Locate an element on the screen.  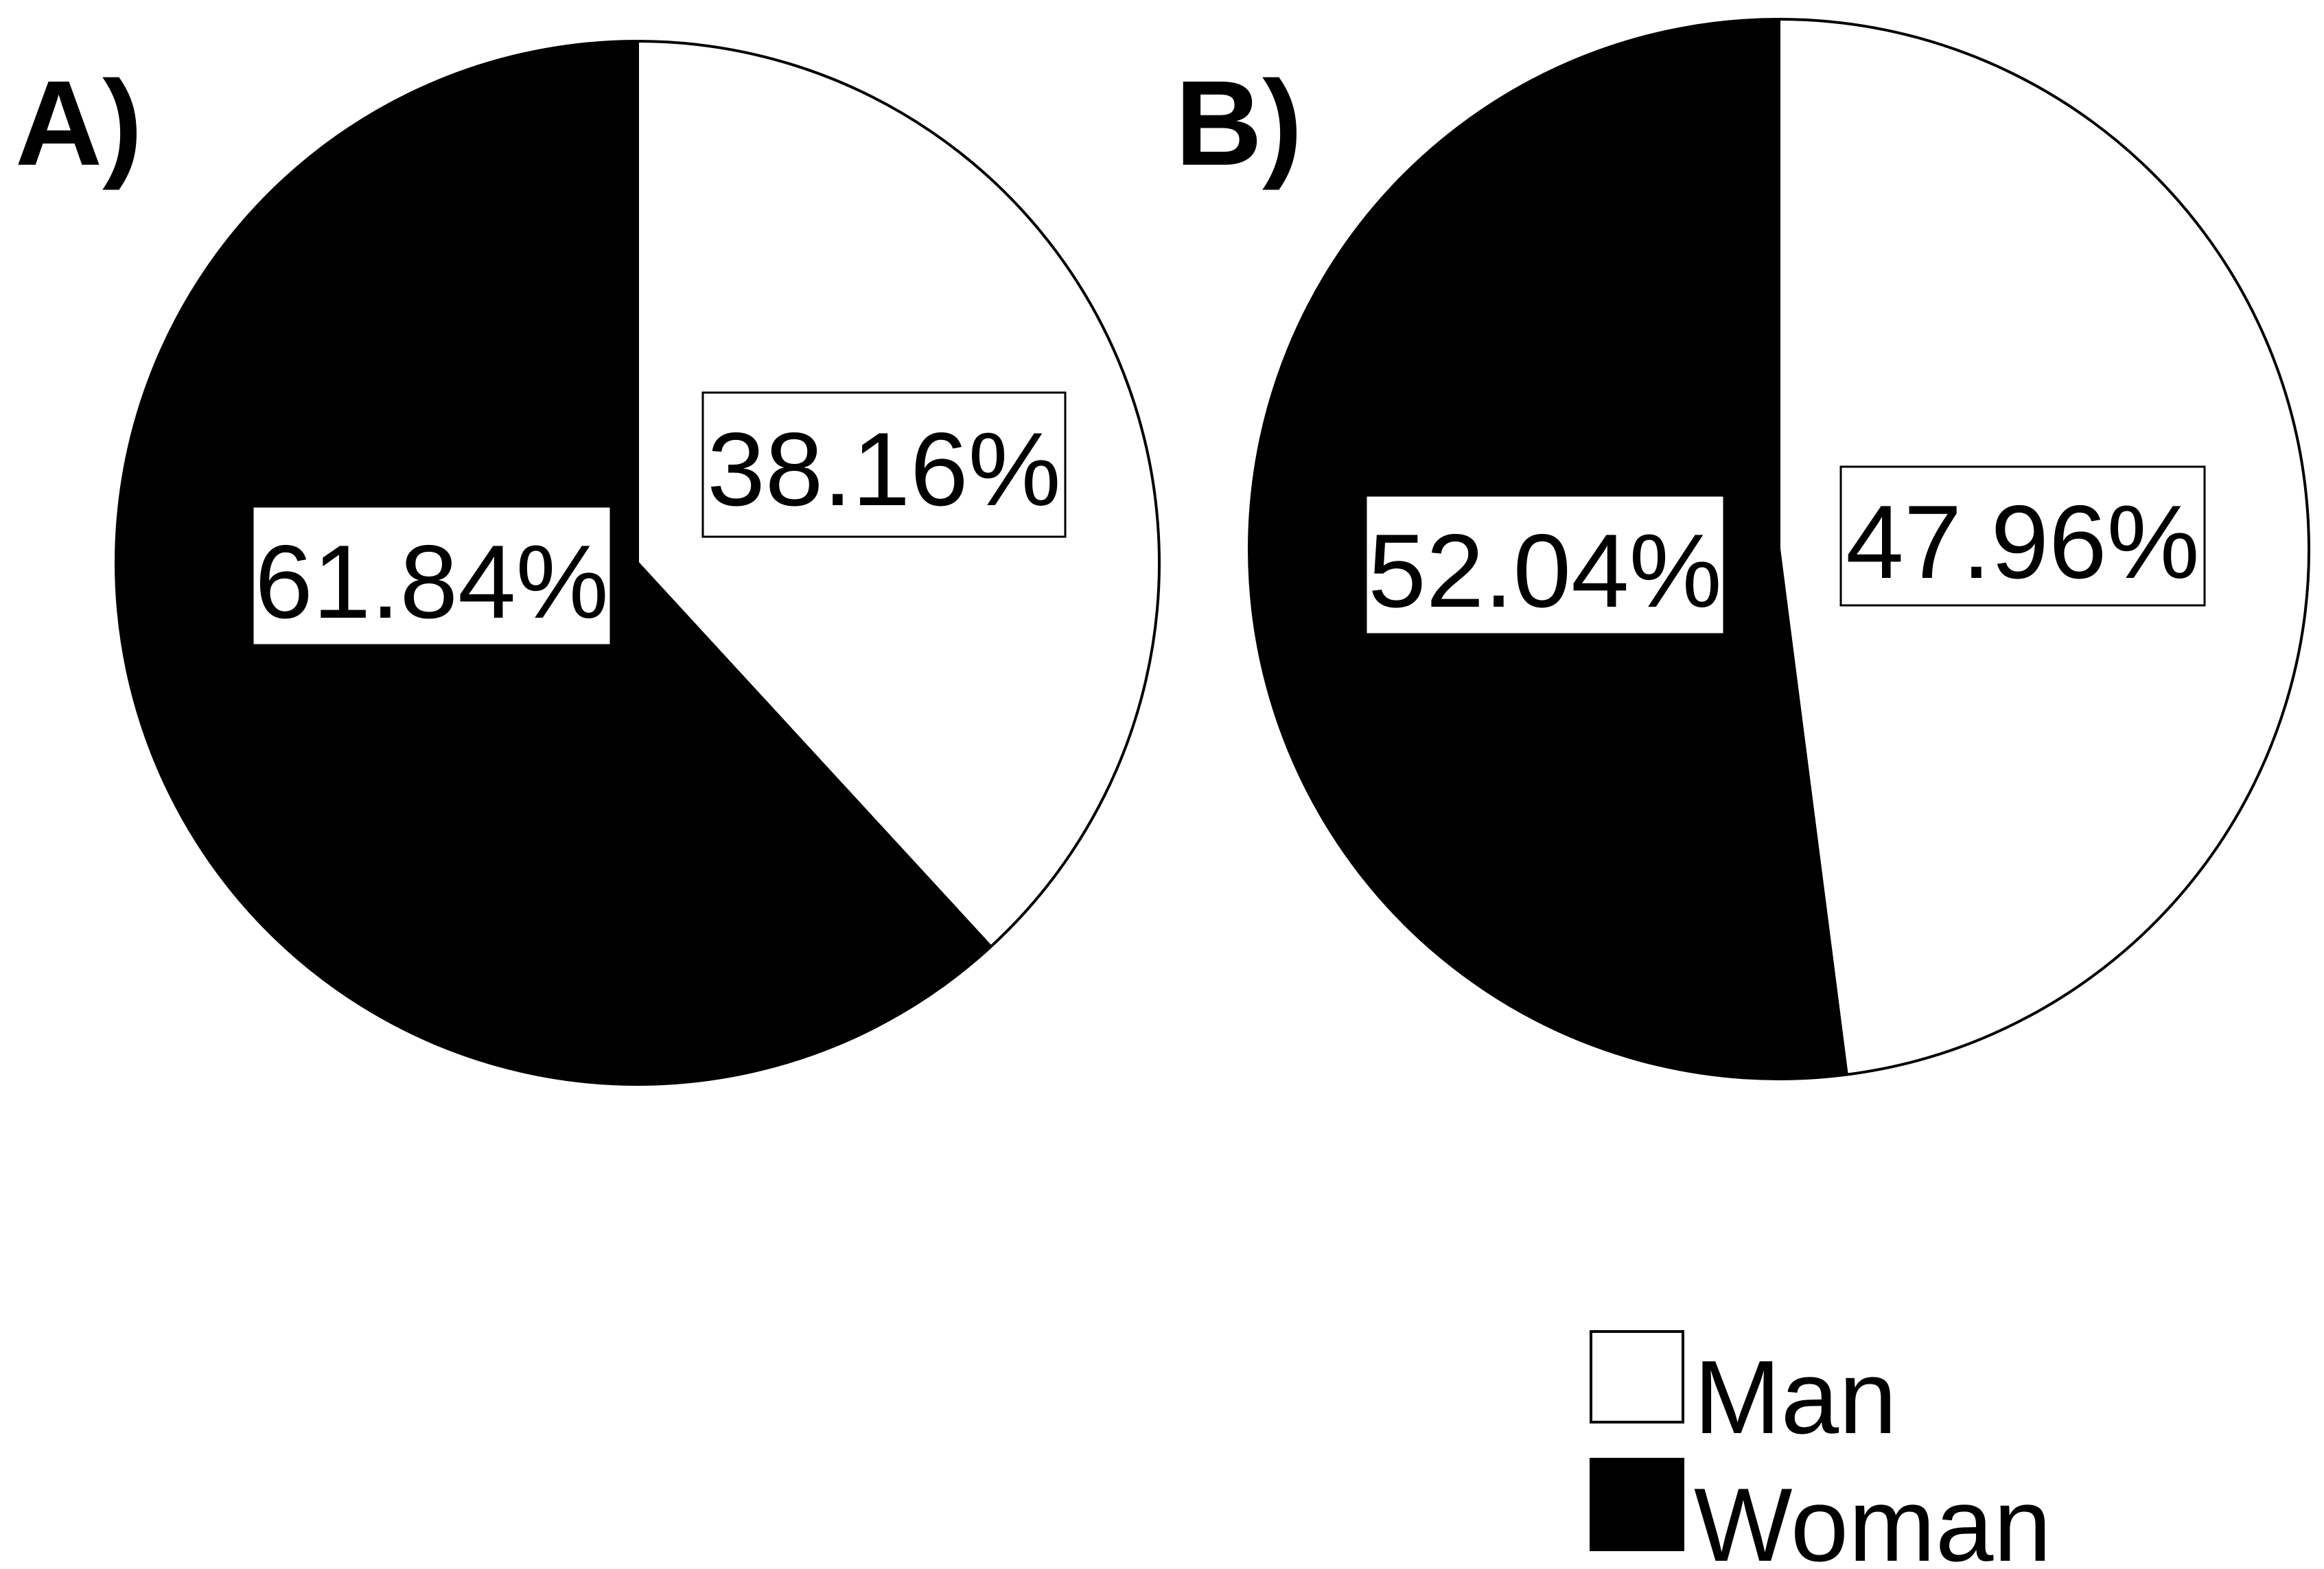
pie-b-man-label-box is located at coordinates (2023, 536).